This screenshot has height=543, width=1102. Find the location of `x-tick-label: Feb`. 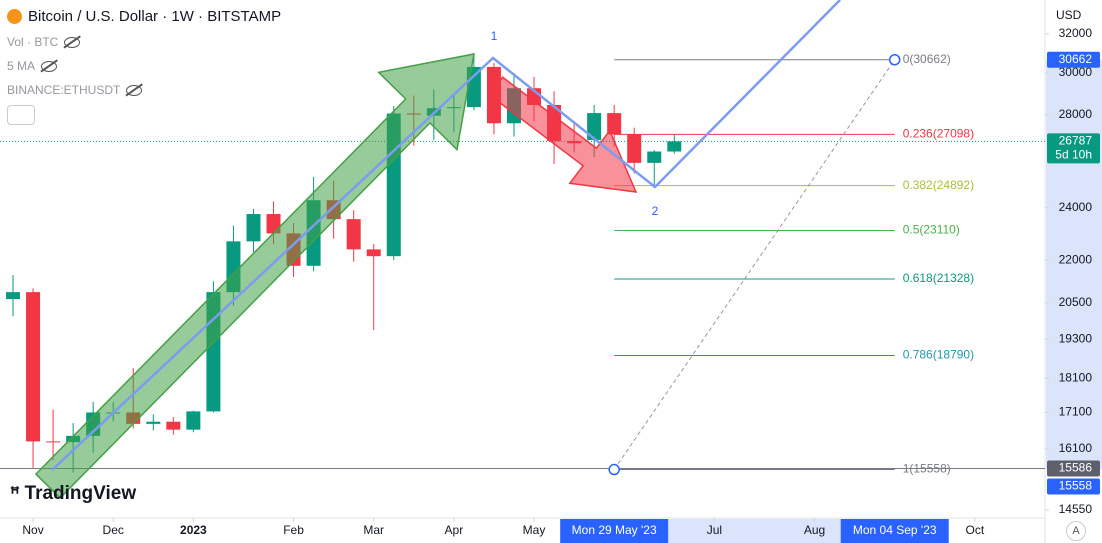

x-tick-label: Feb is located at coordinates (293, 530).